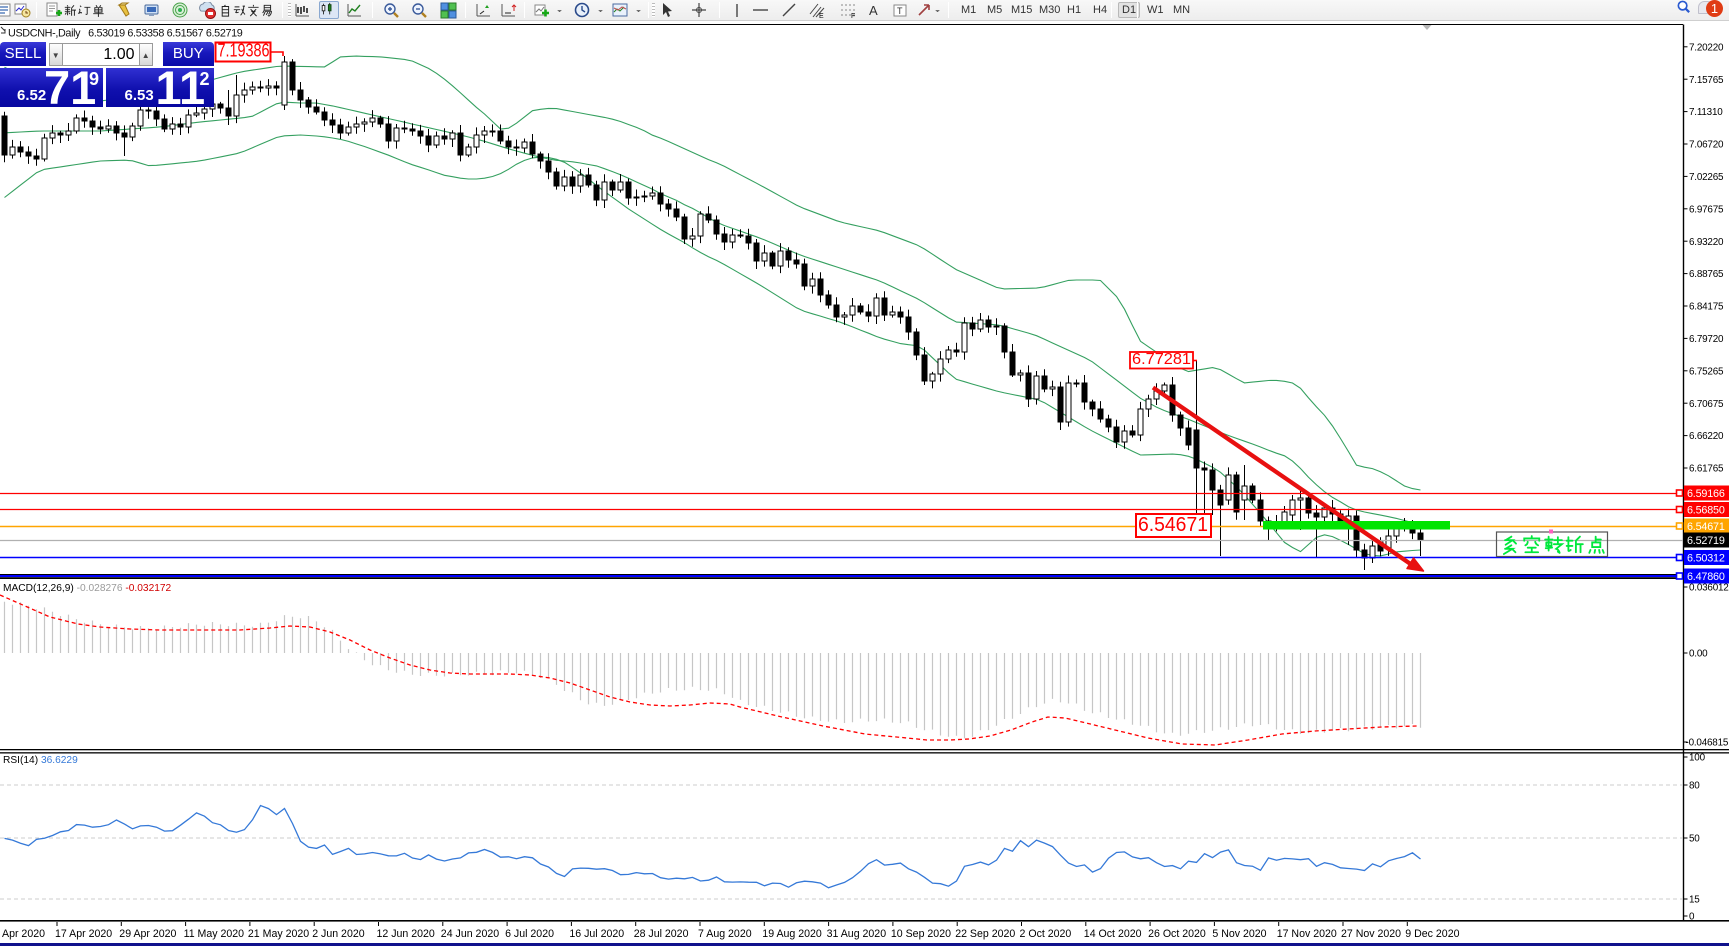 Image resolution: width=1729 pixels, height=946 pixels. I want to click on svg-text: -0.046815, so click(1707, 743).